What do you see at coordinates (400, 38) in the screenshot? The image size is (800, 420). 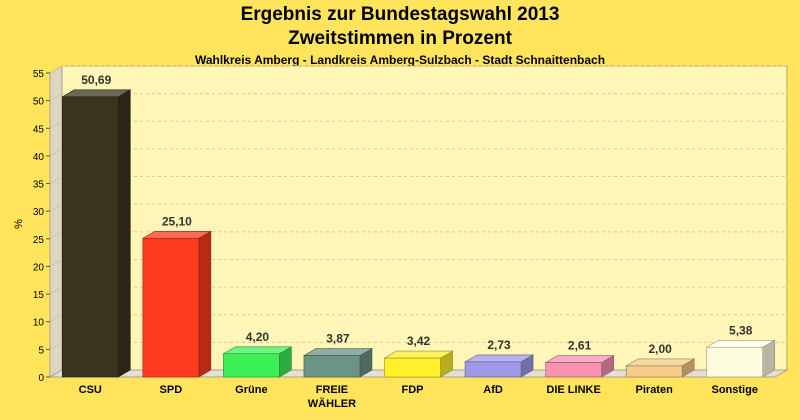 I see `chart-subtitle: Zweitstimmen in Prozent` at bounding box center [400, 38].